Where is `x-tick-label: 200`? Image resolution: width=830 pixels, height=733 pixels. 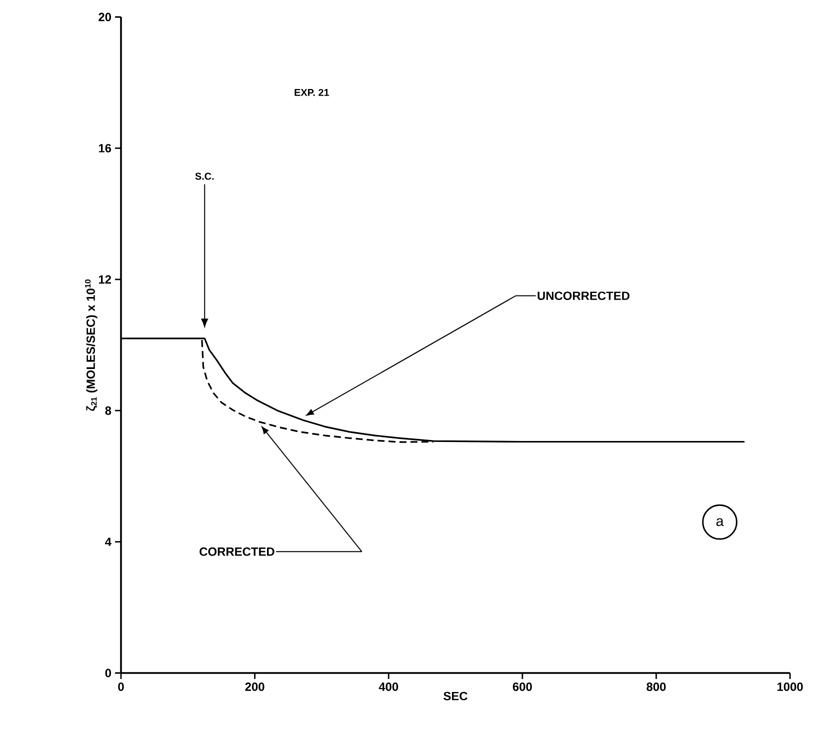 x-tick-label: 200 is located at coordinates (254, 686).